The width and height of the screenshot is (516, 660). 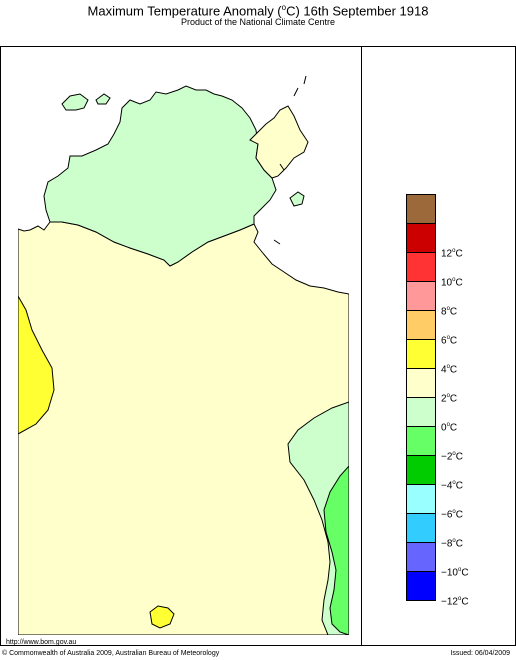 I want to click on coast-line-east, so click(x=290, y=160).